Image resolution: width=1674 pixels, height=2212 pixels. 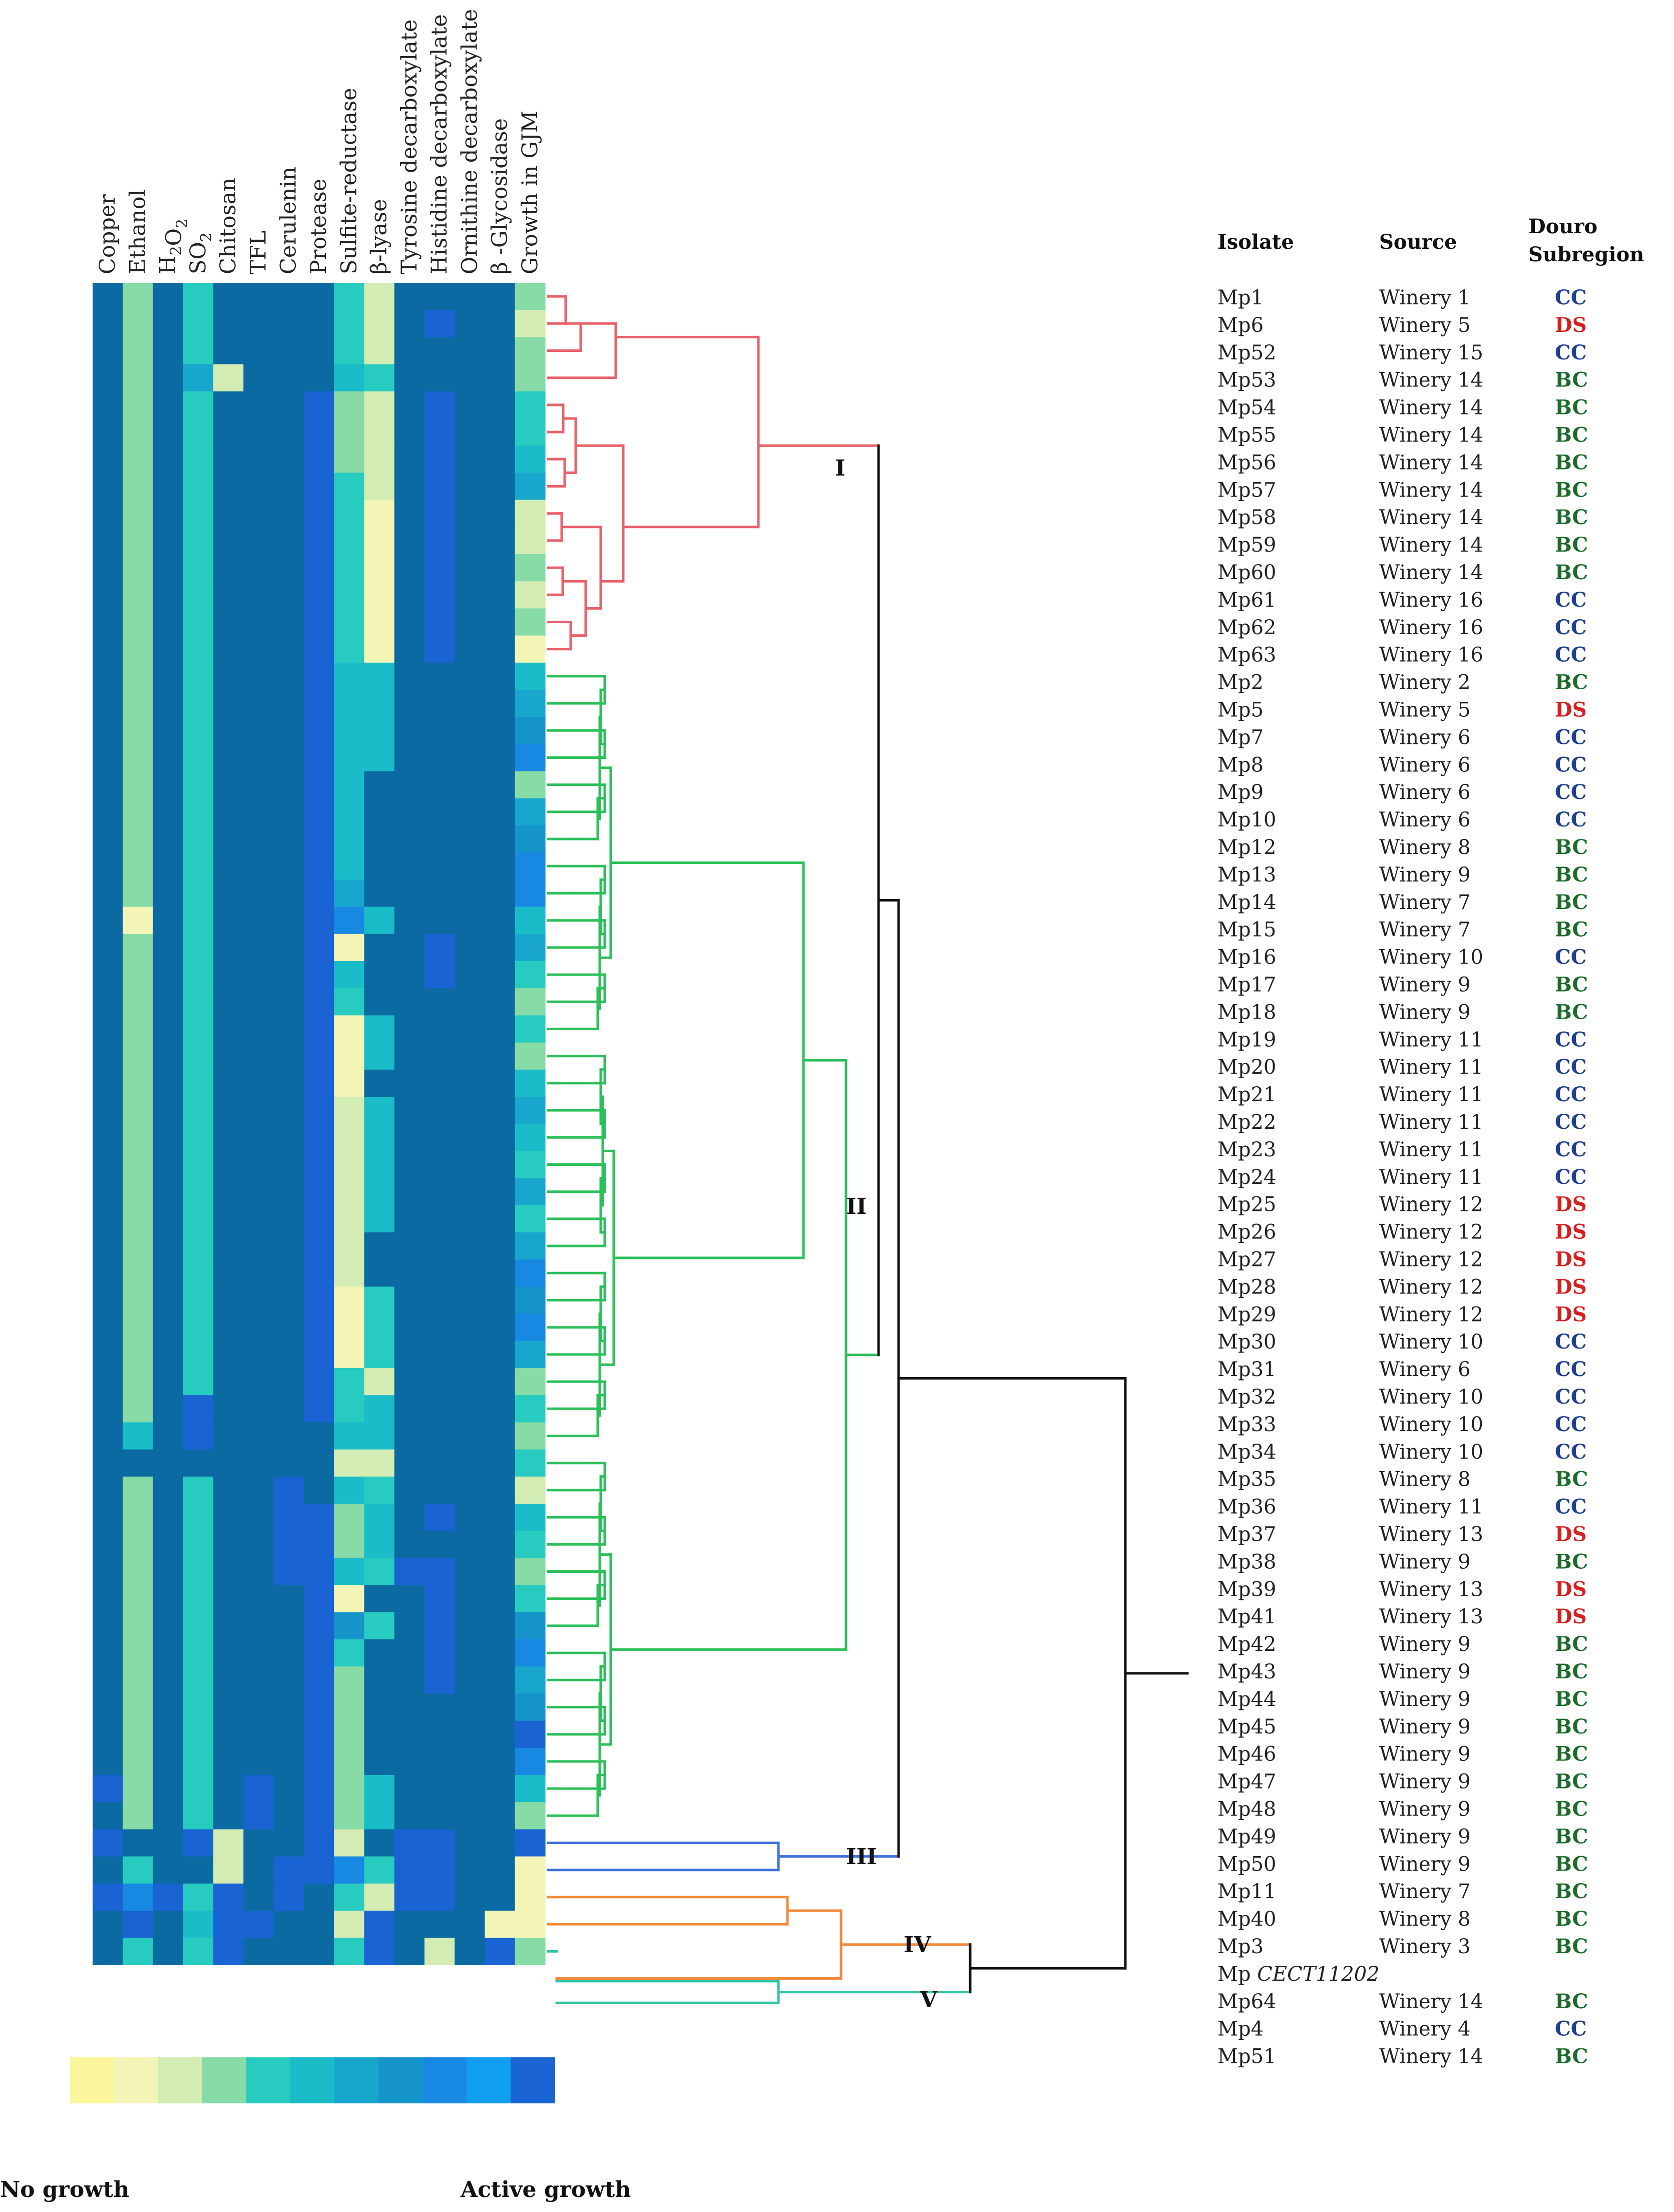 I want to click on source-cell: Winery 14, so click(x=1431, y=380).